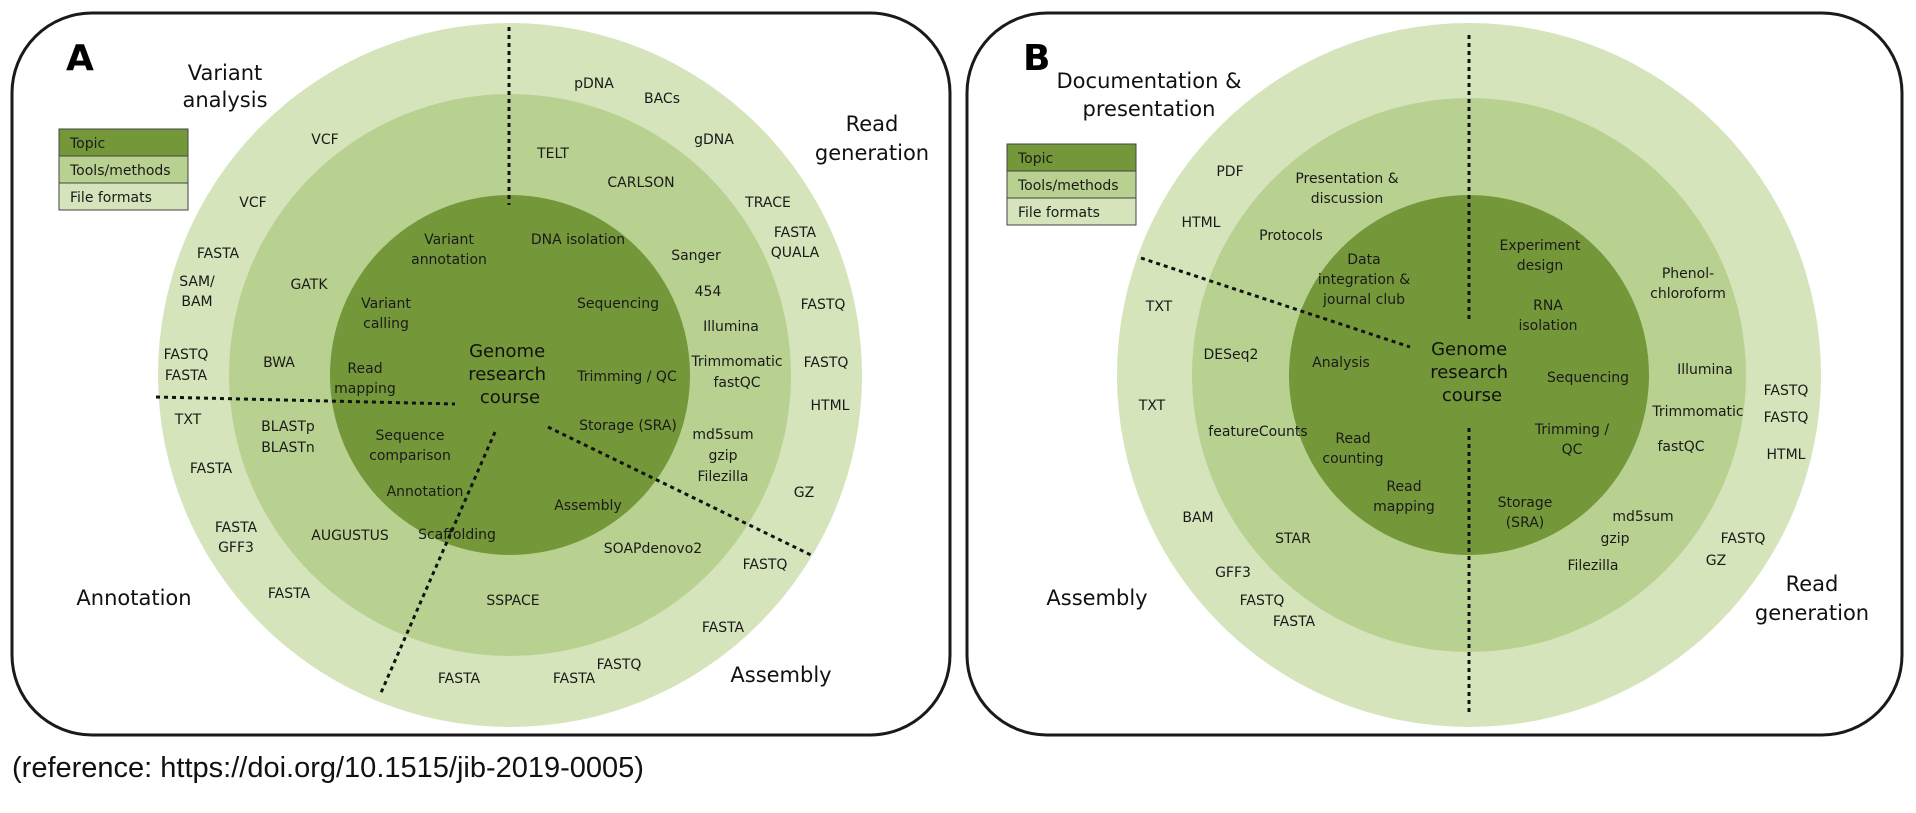 This screenshot has width=1916, height=813. I want to click on tool-label: CARLSON, so click(640, 183).